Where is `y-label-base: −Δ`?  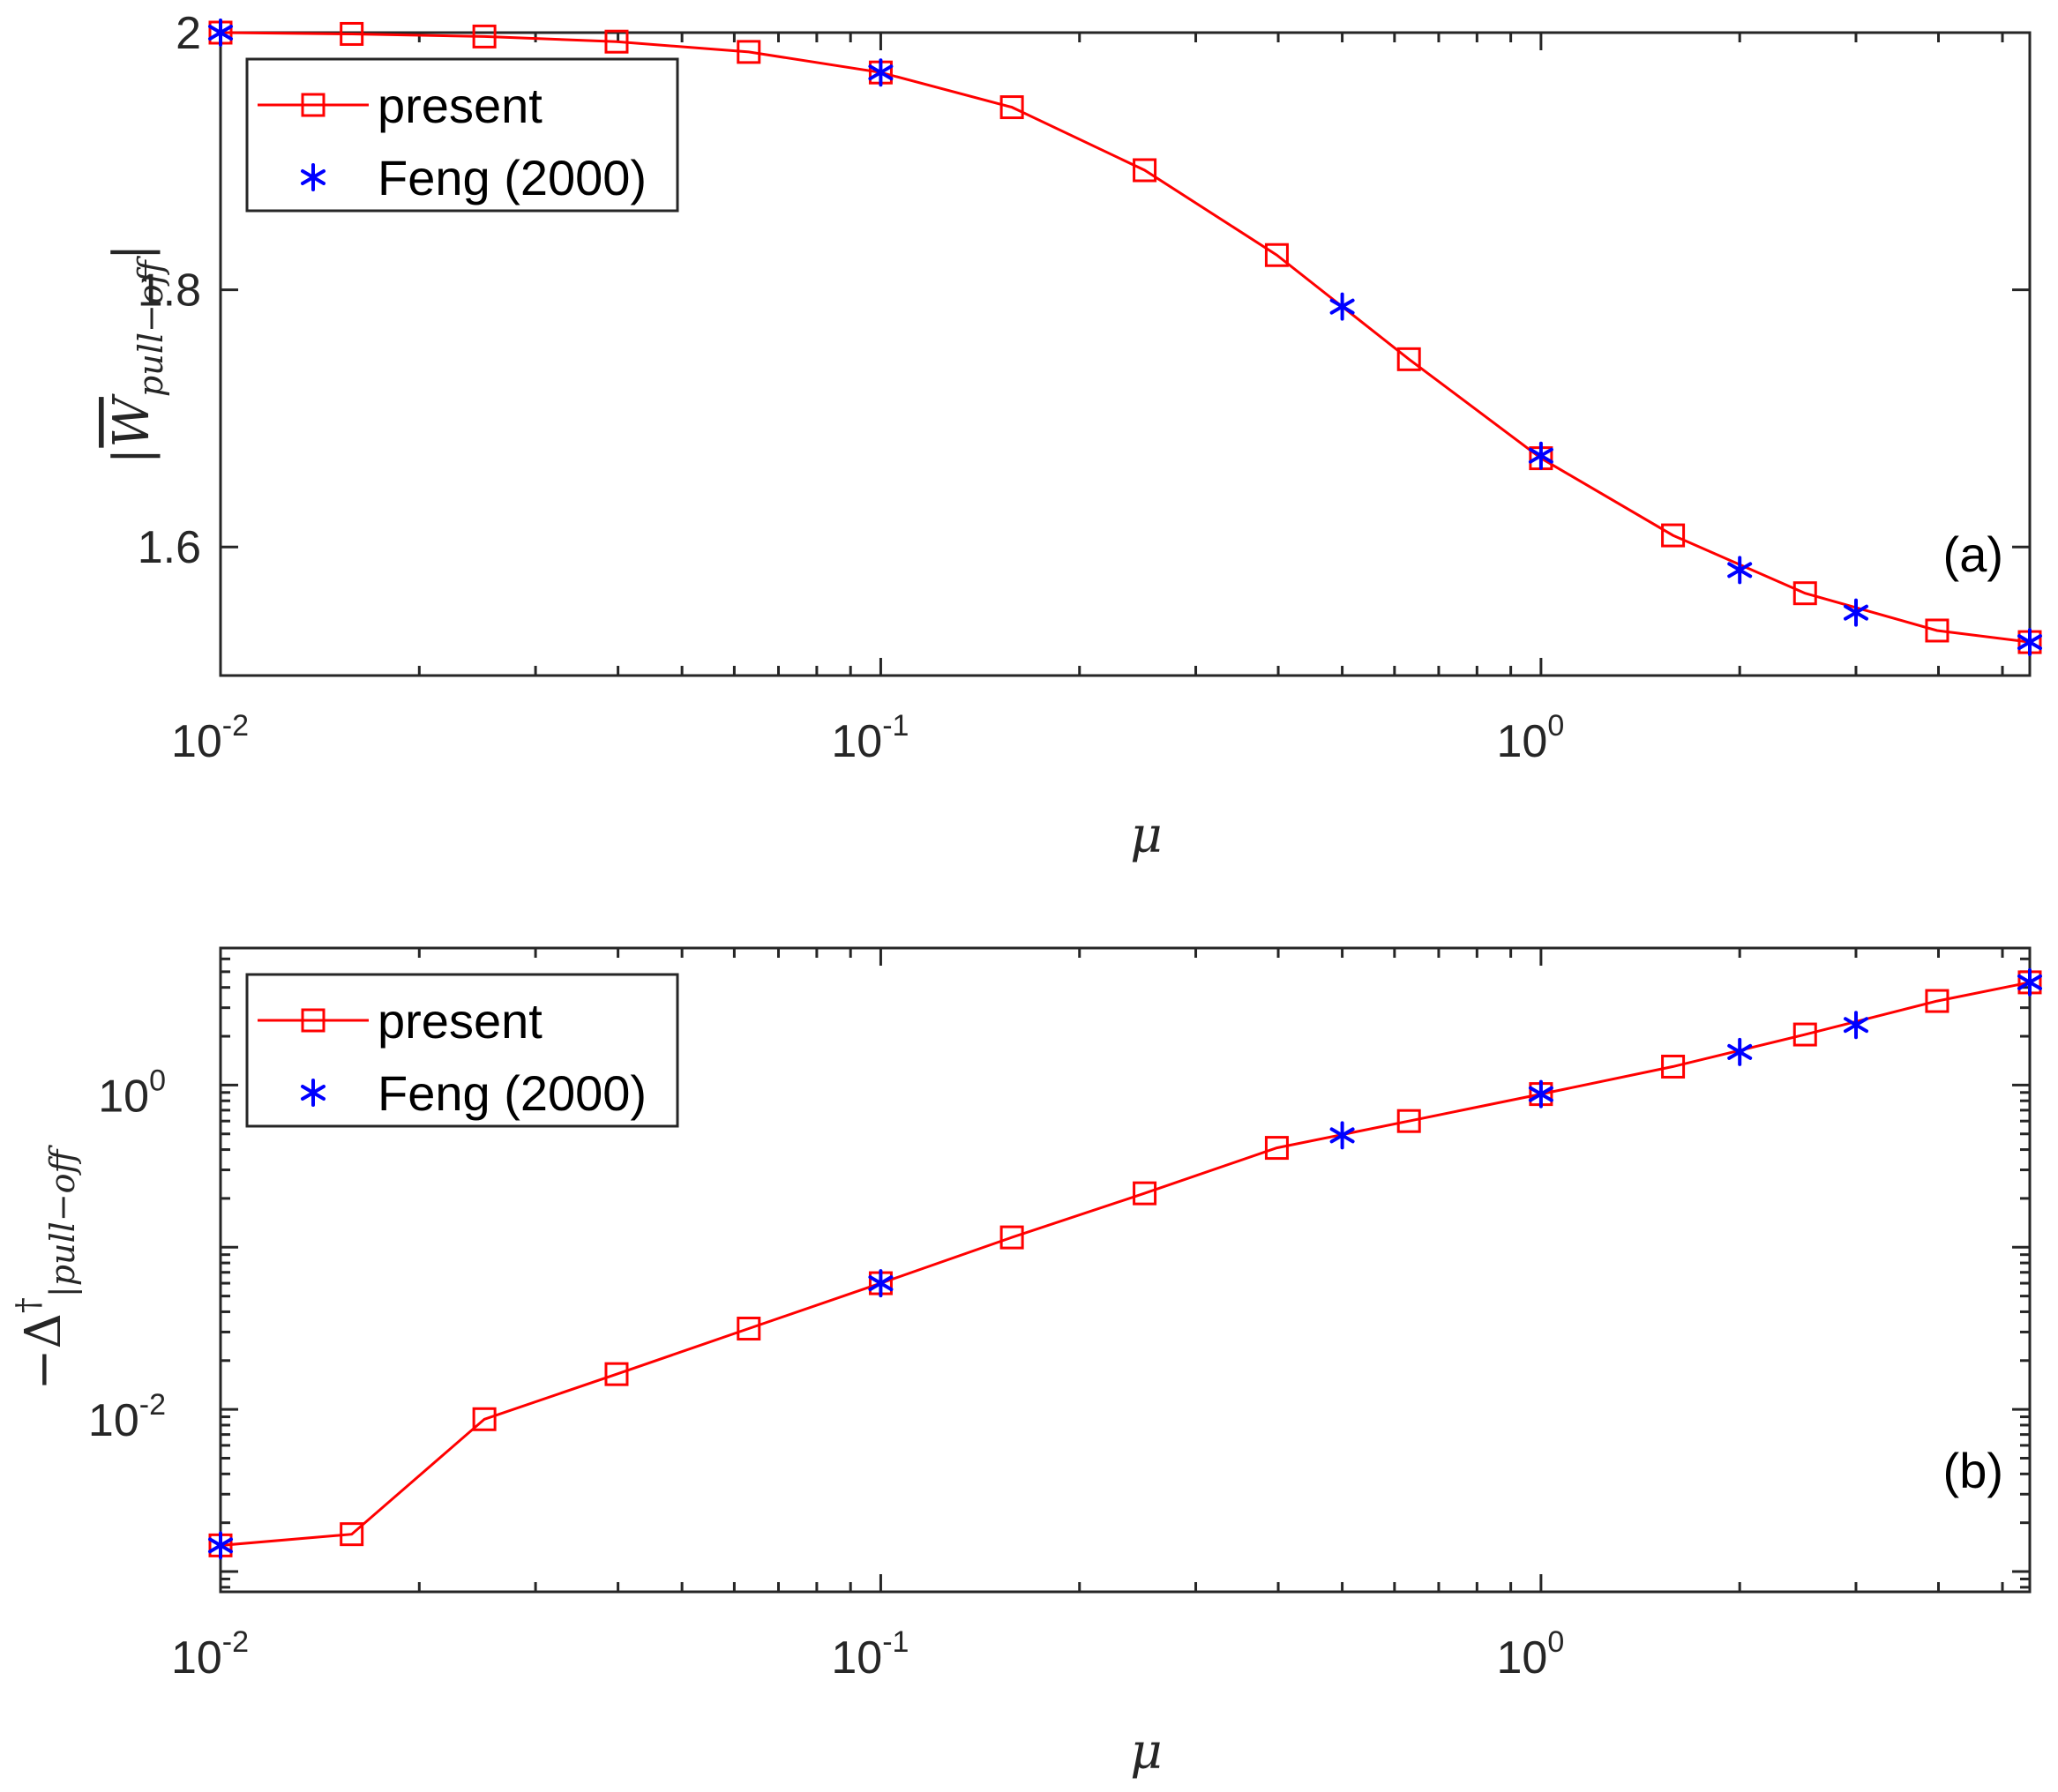
y-label-base: −Δ is located at coordinates (44, 1351).